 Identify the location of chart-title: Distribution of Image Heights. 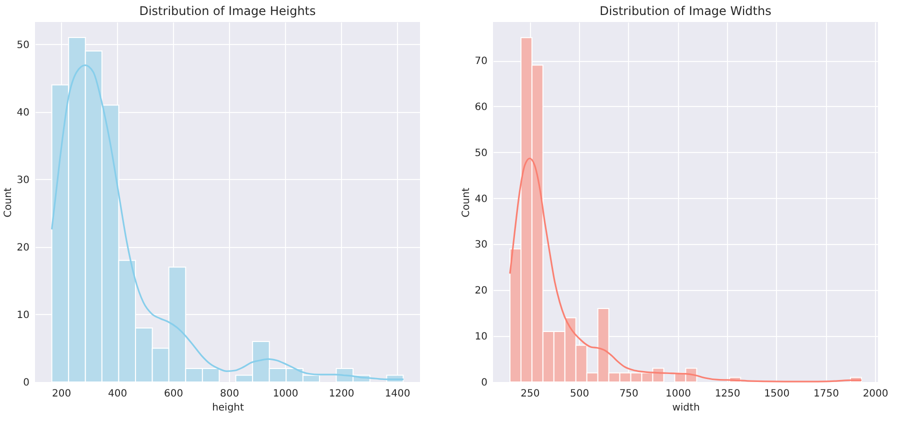
(227, 11).